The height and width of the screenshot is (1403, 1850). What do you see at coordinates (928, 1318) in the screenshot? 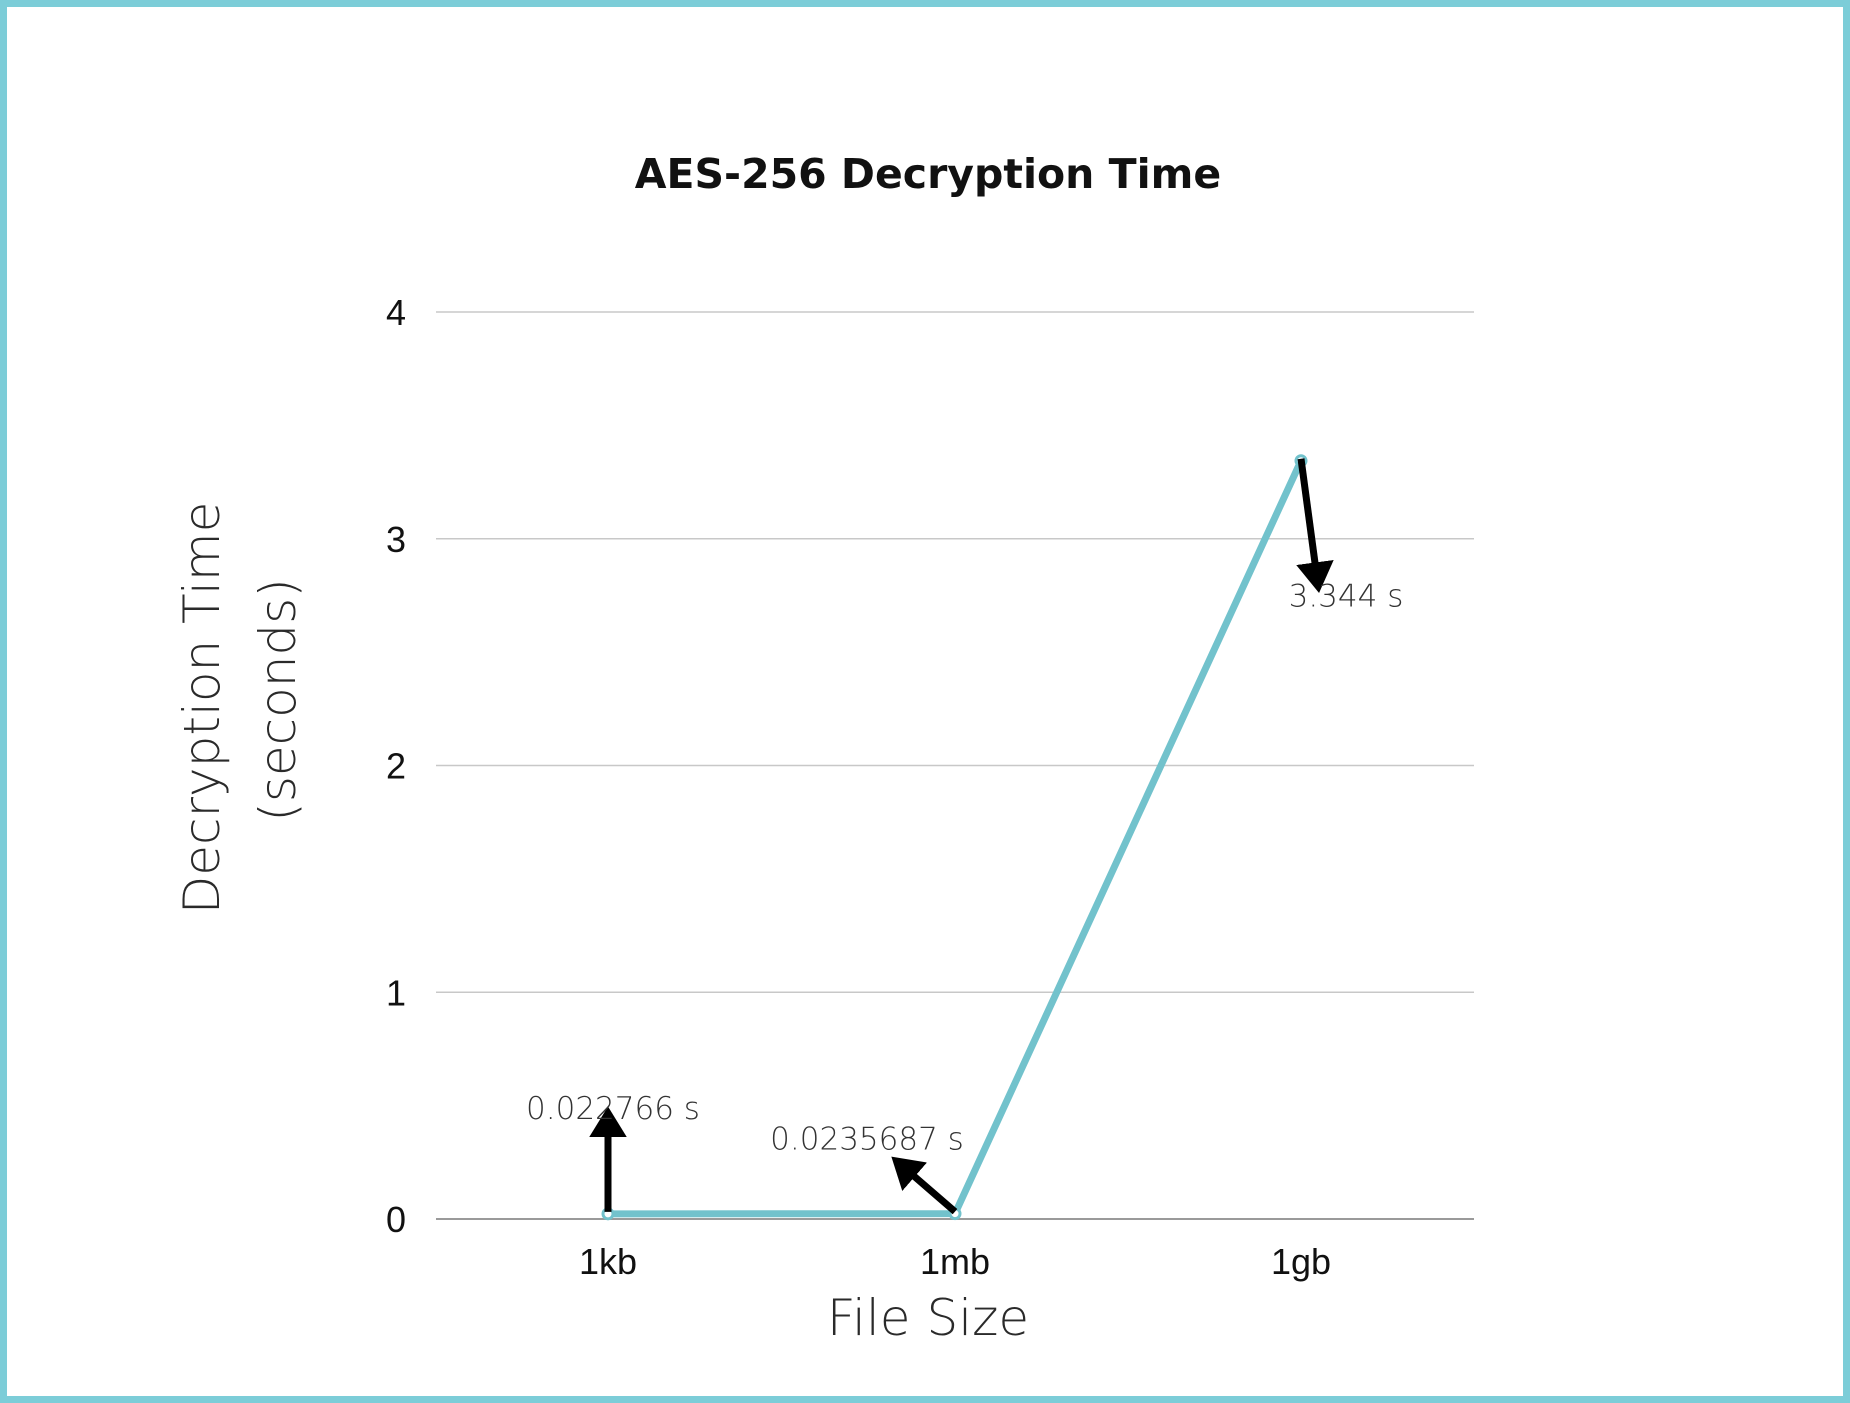
I see `x-axis-title: File Size` at bounding box center [928, 1318].